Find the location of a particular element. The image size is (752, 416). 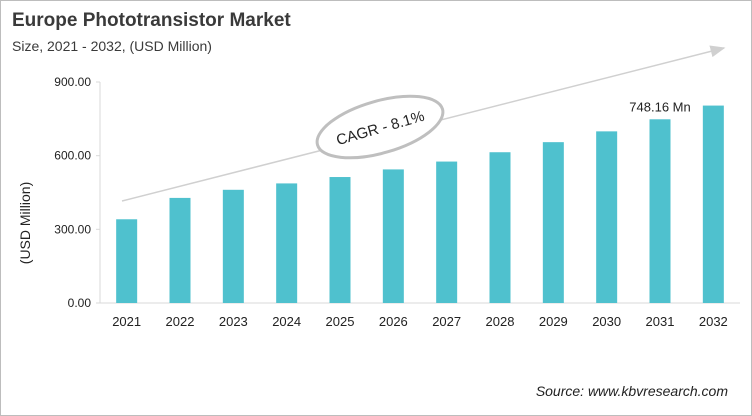

x-tick-label: 2025 is located at coordinates (340, 321).